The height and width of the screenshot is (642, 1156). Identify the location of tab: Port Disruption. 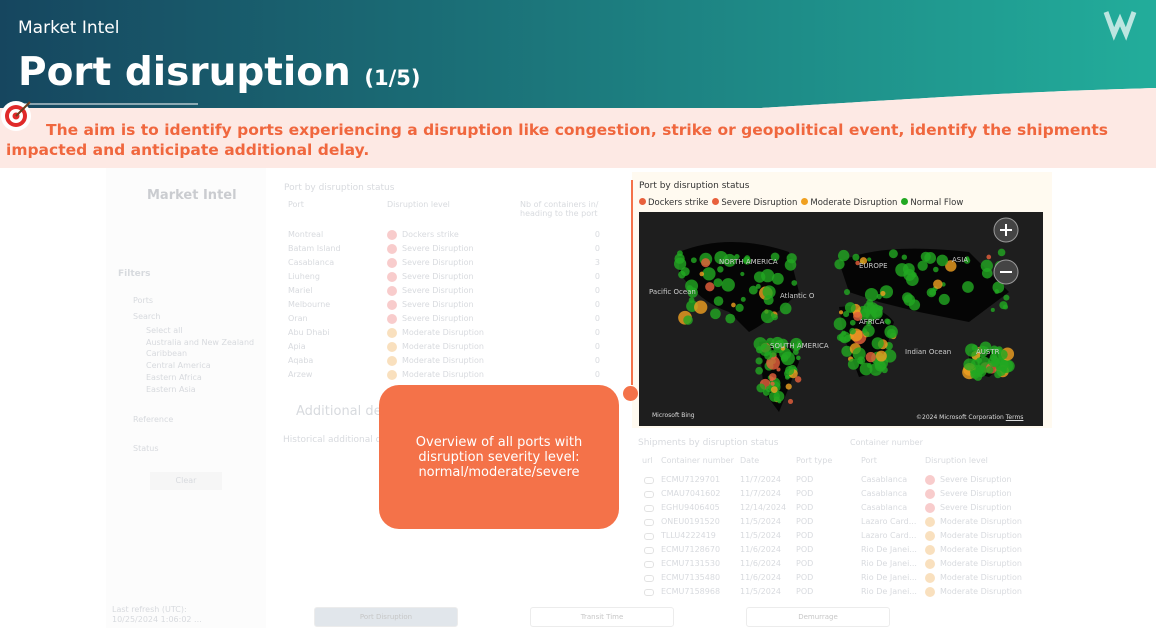
(386, 617).